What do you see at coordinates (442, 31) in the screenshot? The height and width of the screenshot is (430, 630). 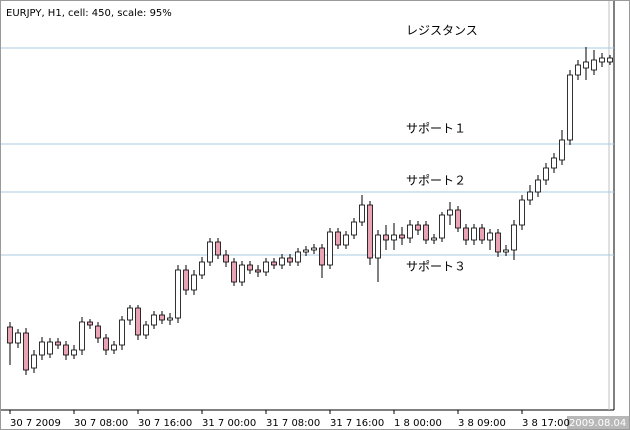 I see `level-label: レジスタンス` at bounding box center [442, 31].